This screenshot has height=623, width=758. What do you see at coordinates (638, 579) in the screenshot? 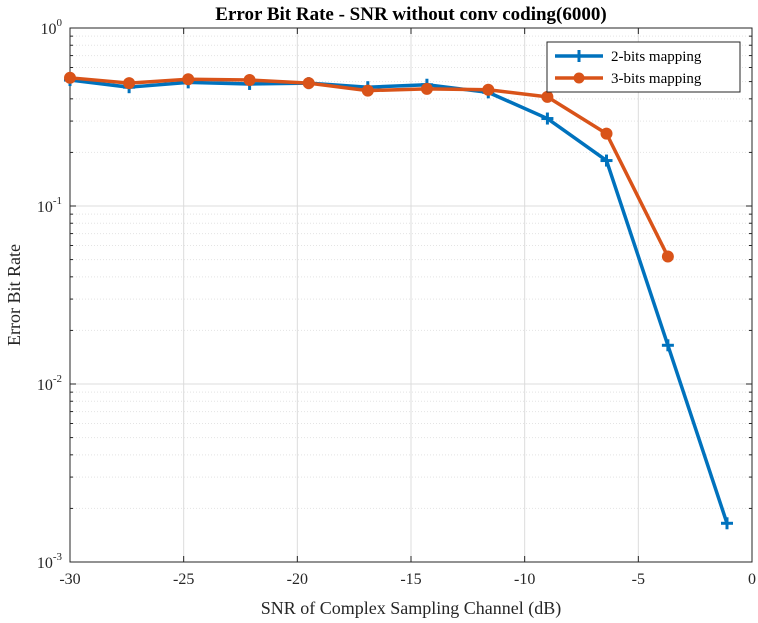
I see `x-tick-label: -5` at bounding box center [638, 579].